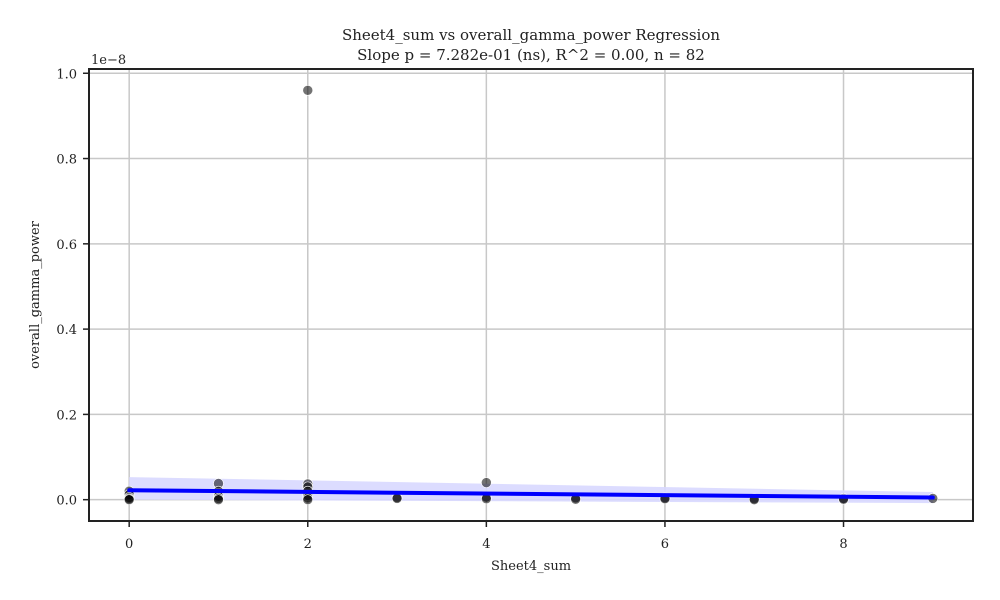 This screenshot has height=600, width=1000. I want to click on x-axis-ticks: 0 2 4 6 8, so click(486, 536).